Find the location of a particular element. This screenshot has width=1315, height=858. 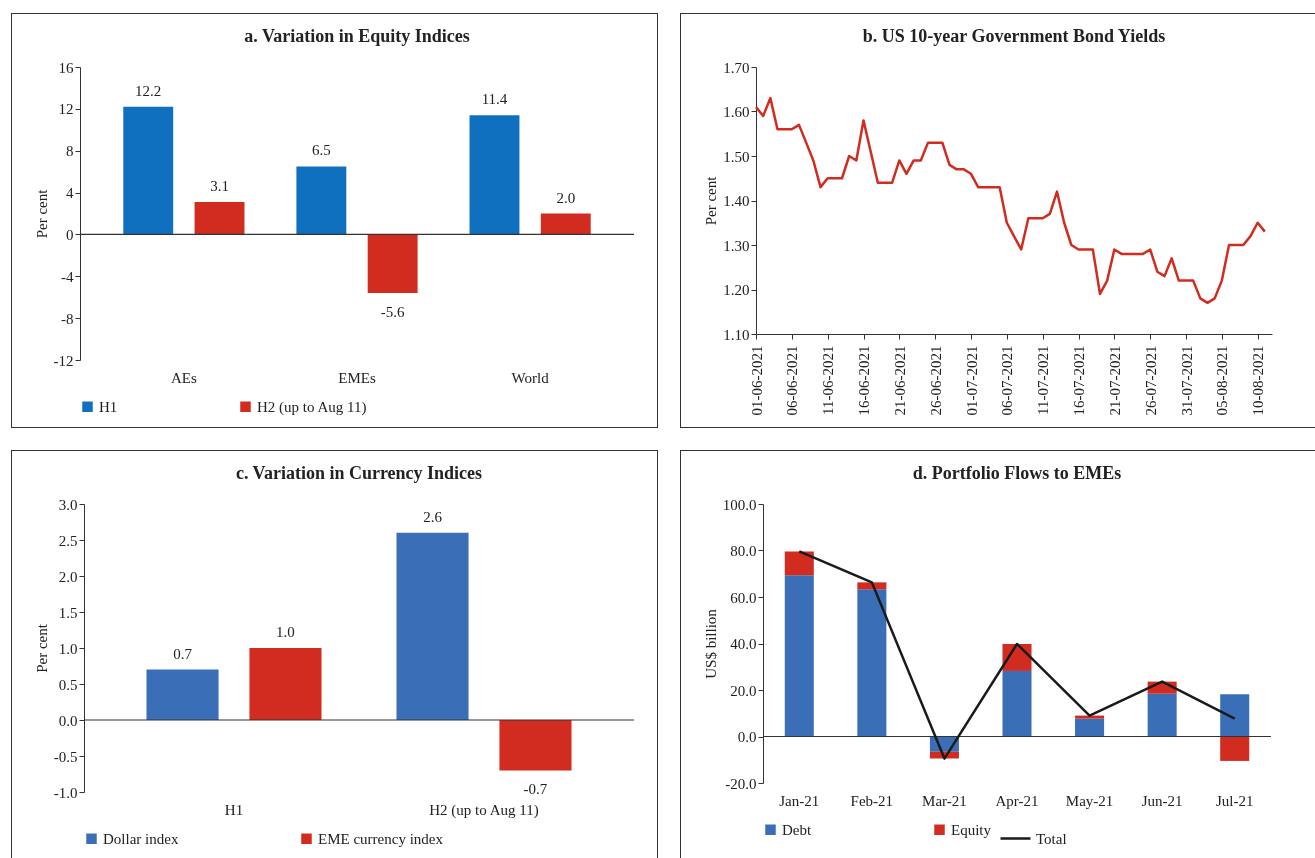

data-label: -5.6 is located at coordinates (393, 312).